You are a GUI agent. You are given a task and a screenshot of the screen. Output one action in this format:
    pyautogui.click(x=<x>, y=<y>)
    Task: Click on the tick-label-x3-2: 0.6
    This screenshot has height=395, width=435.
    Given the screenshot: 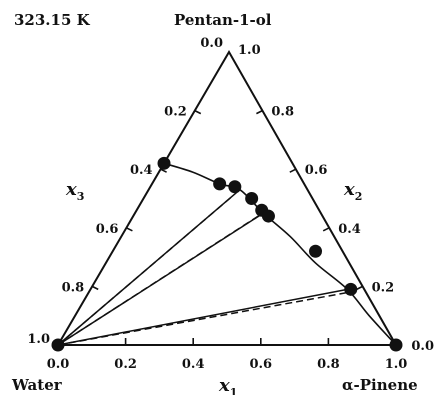 What is the action you would take?
    pyautogui.click(x=107, y=229)
    